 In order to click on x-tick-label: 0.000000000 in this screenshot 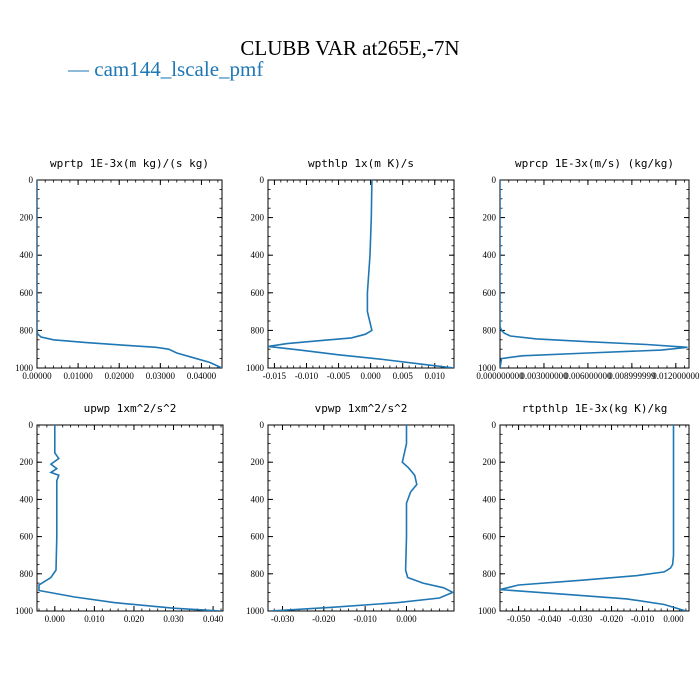, I will do `click(500, 376)`.